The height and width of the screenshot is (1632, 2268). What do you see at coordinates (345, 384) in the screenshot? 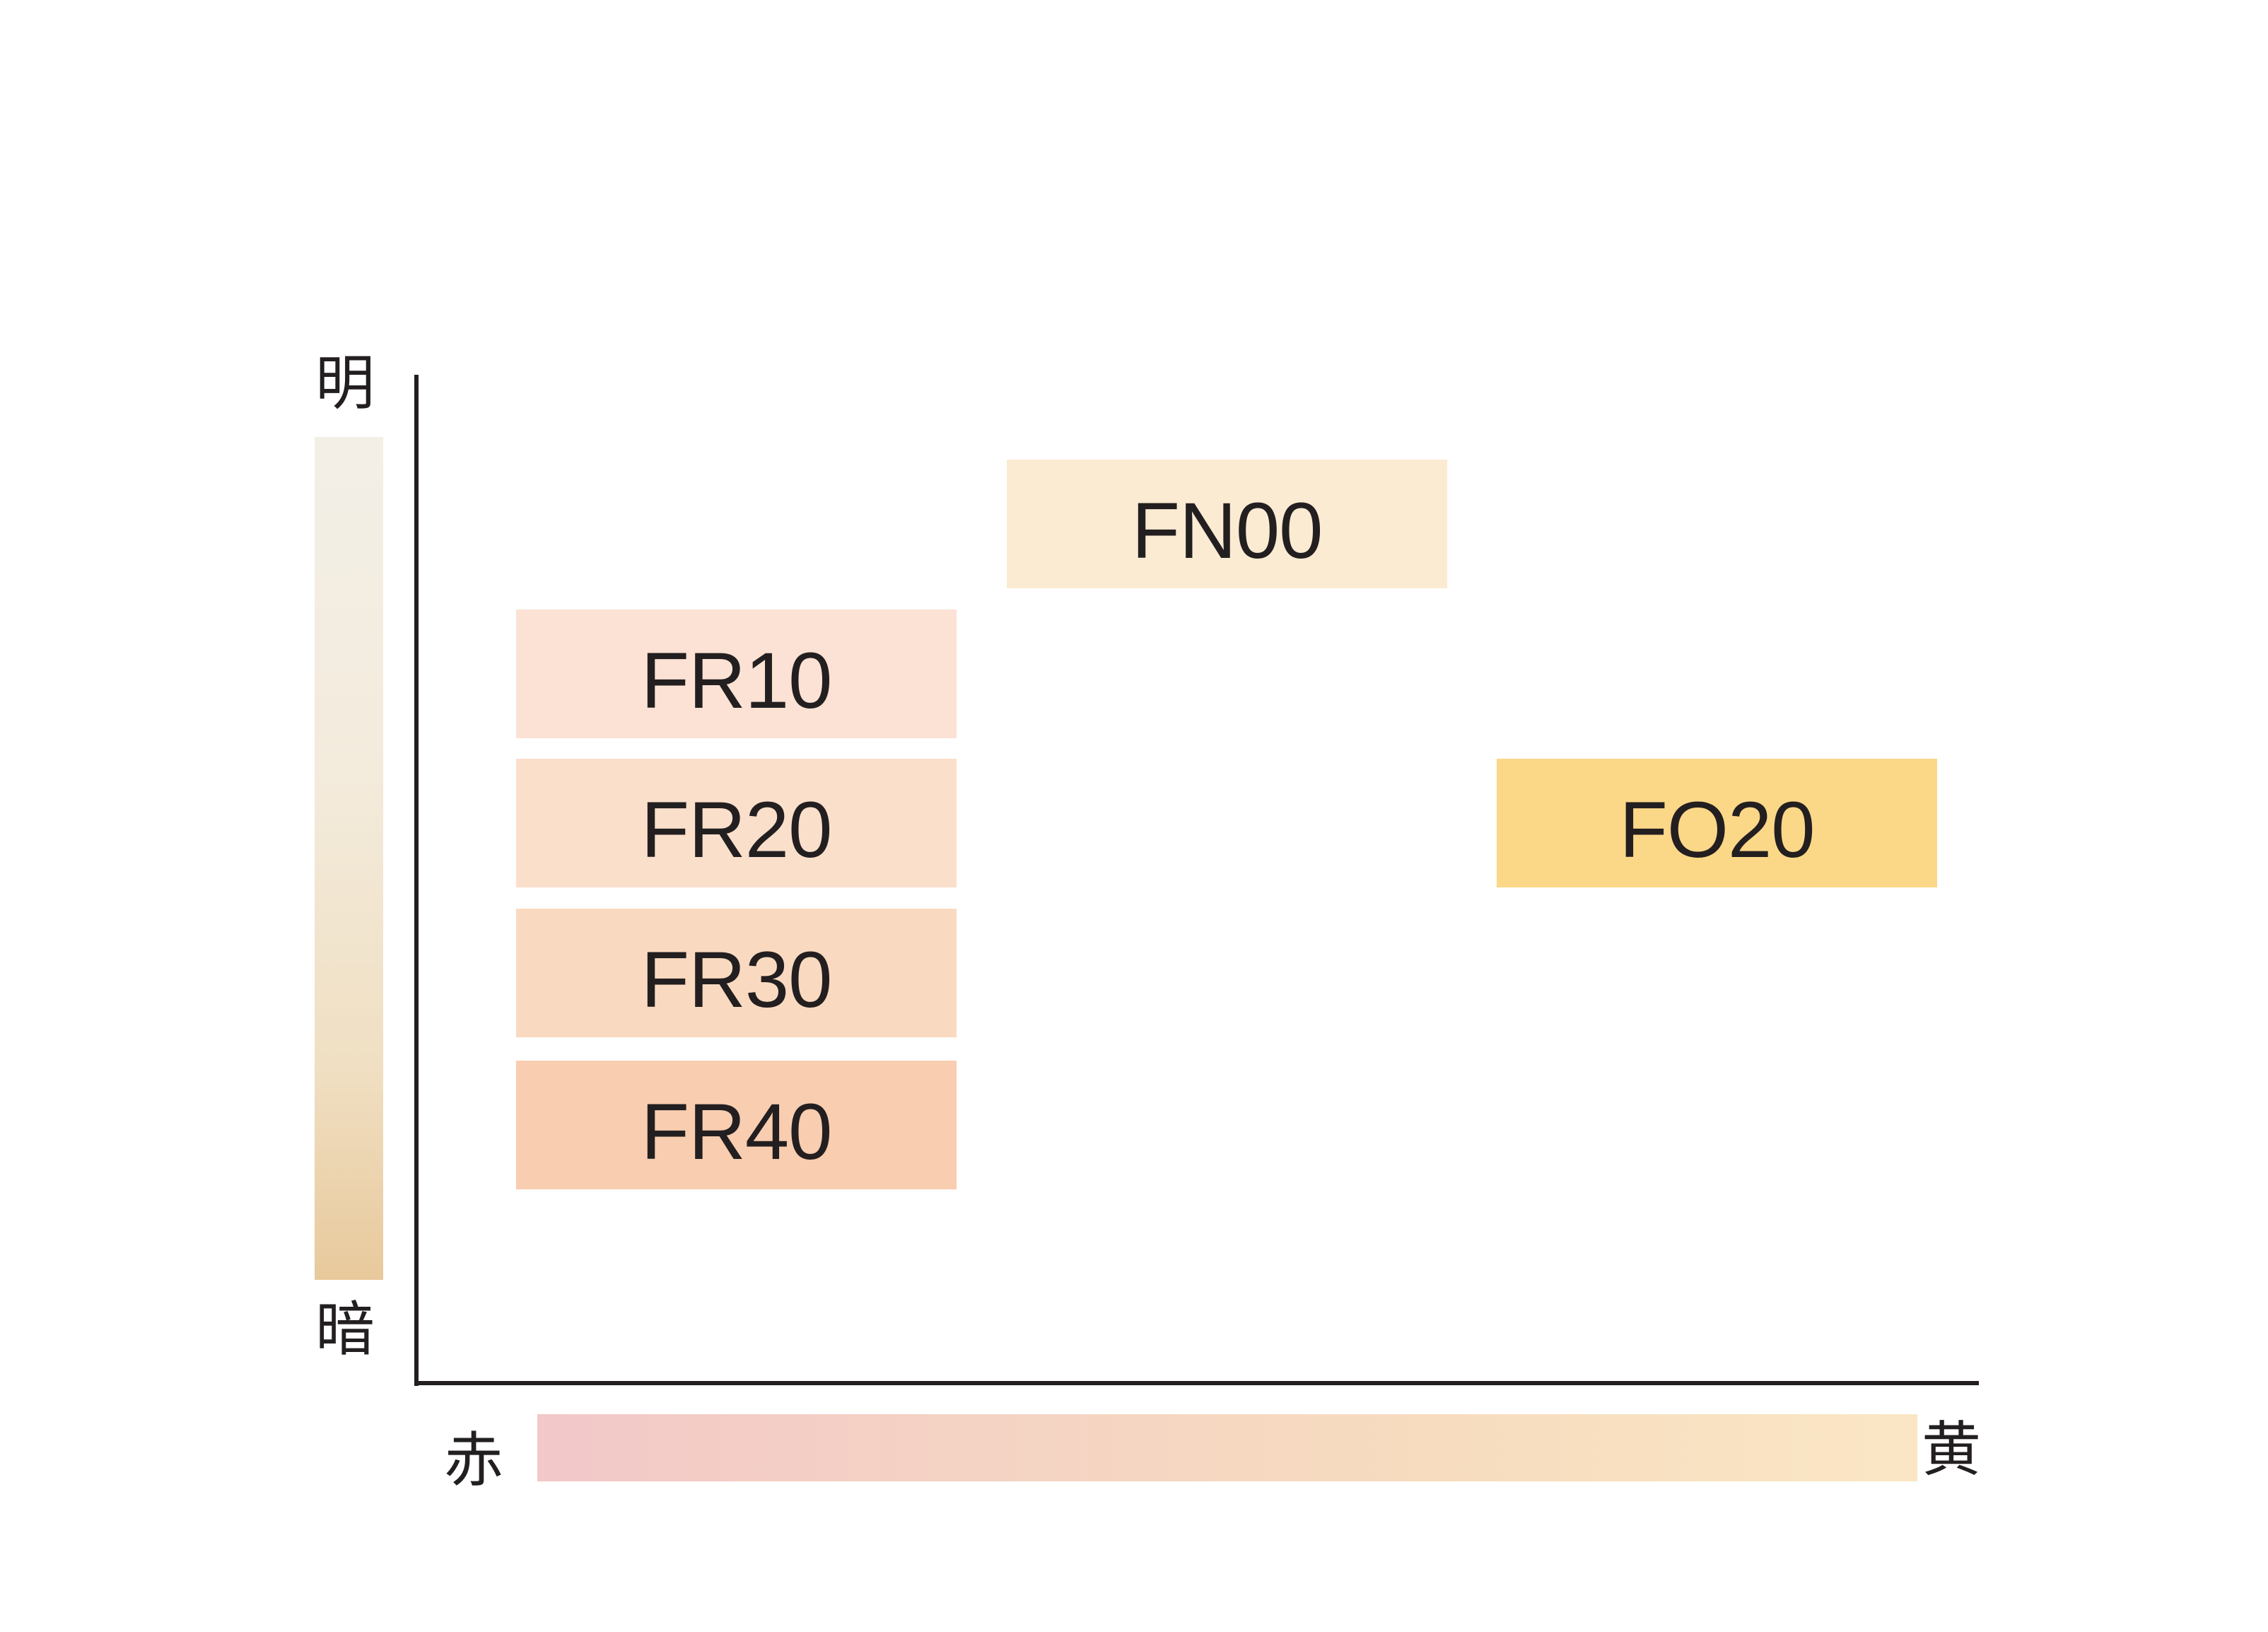
I see `y-axis-top-label: 明` at bounding box center [345, 384].